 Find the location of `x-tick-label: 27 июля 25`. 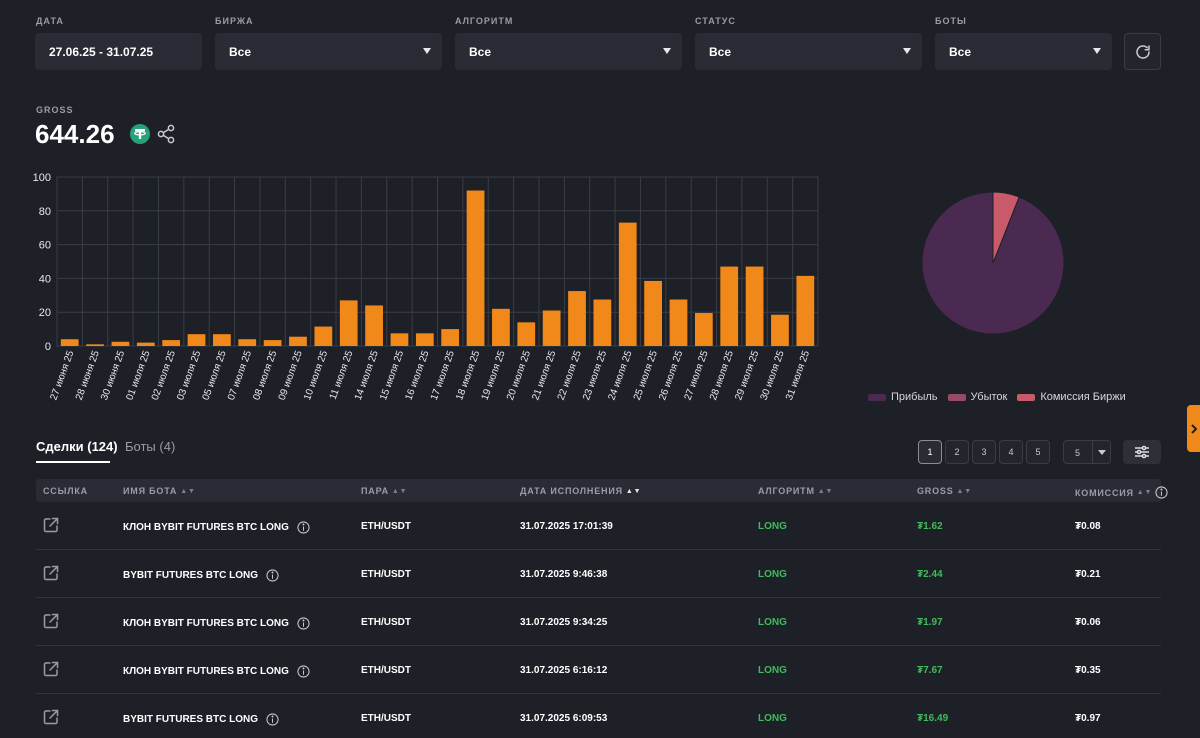

x-tick-label: 27 июля 25 is located at coordinates (697, 375).